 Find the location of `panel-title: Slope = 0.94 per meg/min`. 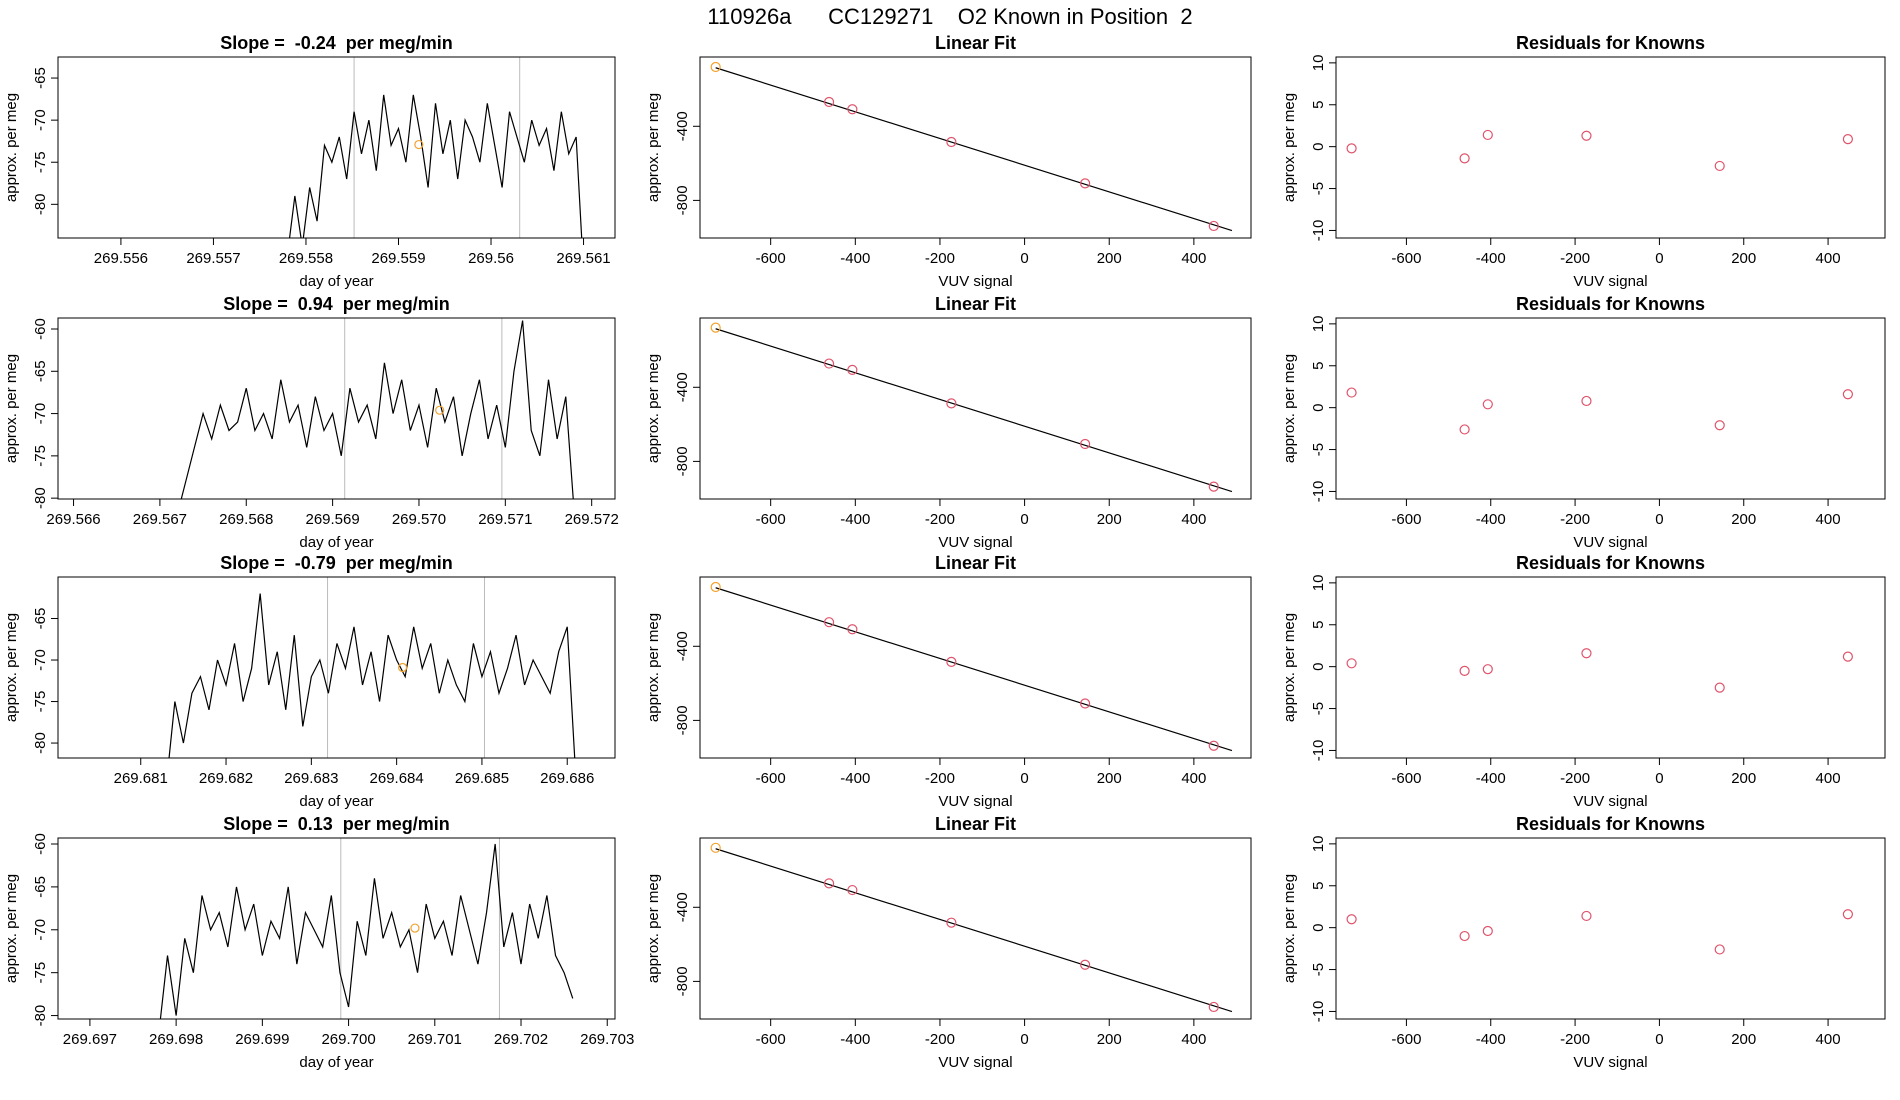

panel-title: Slope = 0.94 per meg/min is located at coordinates (336, 304).